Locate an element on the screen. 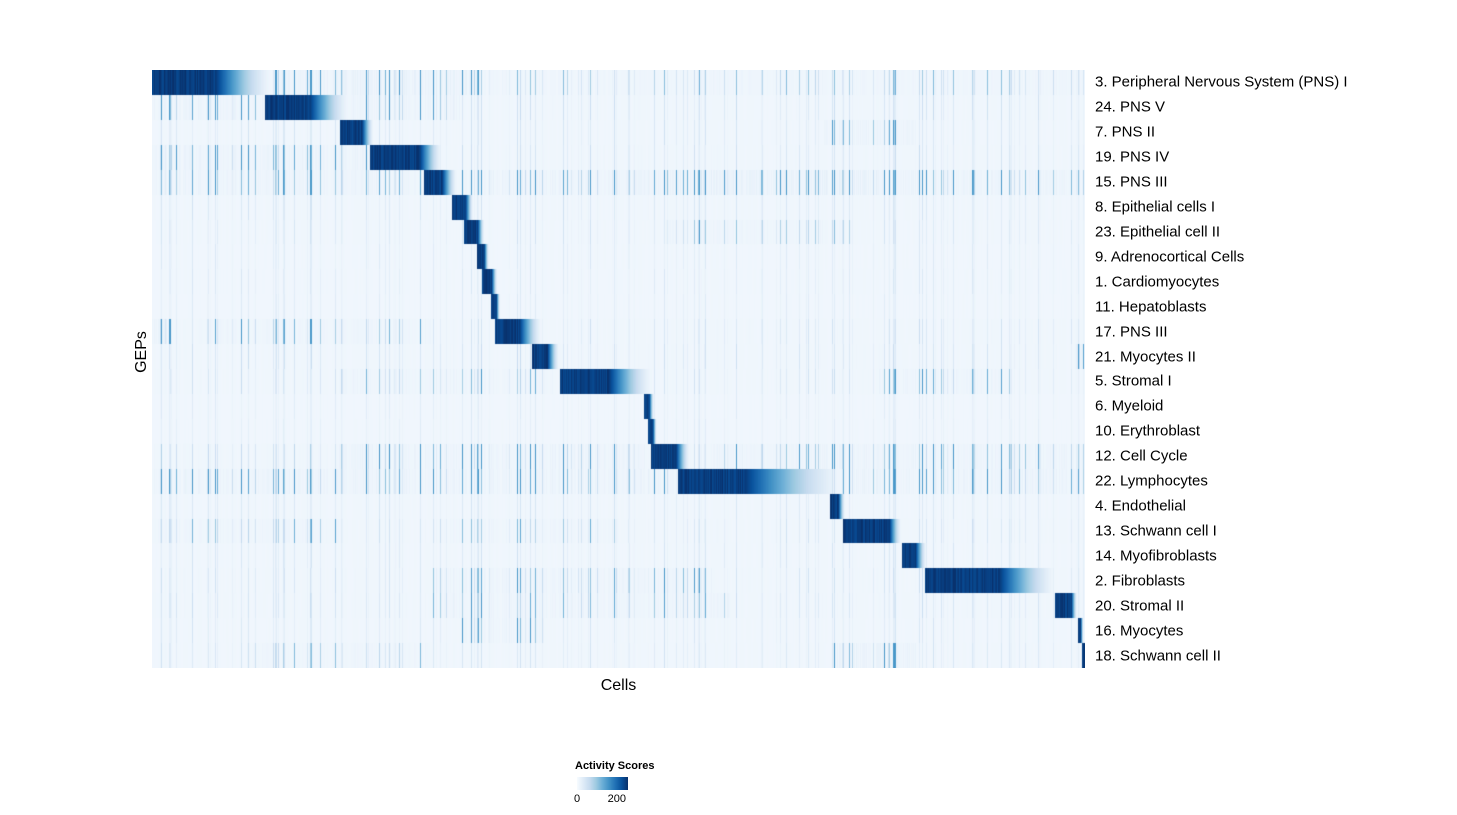 Image resolution: width=1457 pixels, height=815 pixels. row-label: 7. PNS II is located at coordinates (1125, 132).